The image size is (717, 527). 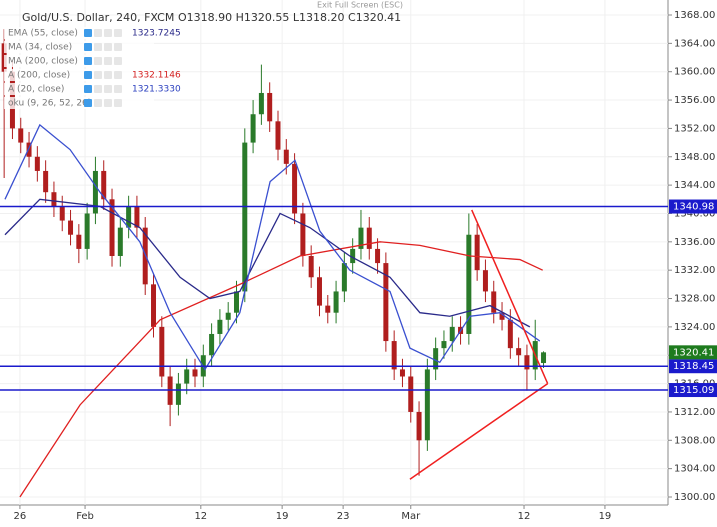 What do you see at coordinates (40, 48) in the screenshot?
I see `indicator-name: MA (34, close)` at bounding box center [40, 48].